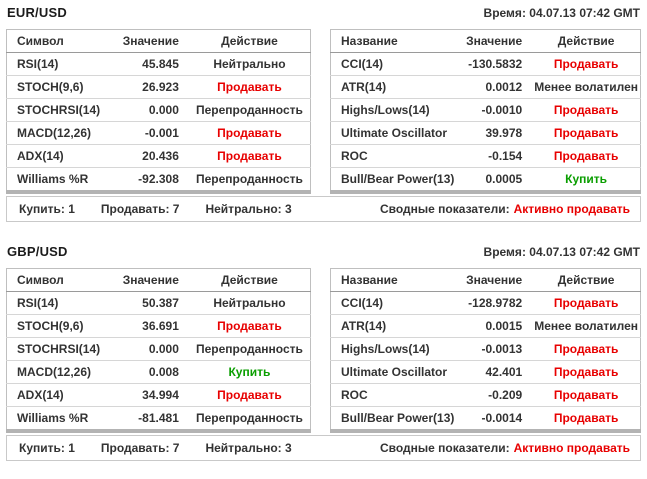  Describe the element at coordinates (140, 209) in the screenshot. I see `sell-count: Продавать: 7` at that location.